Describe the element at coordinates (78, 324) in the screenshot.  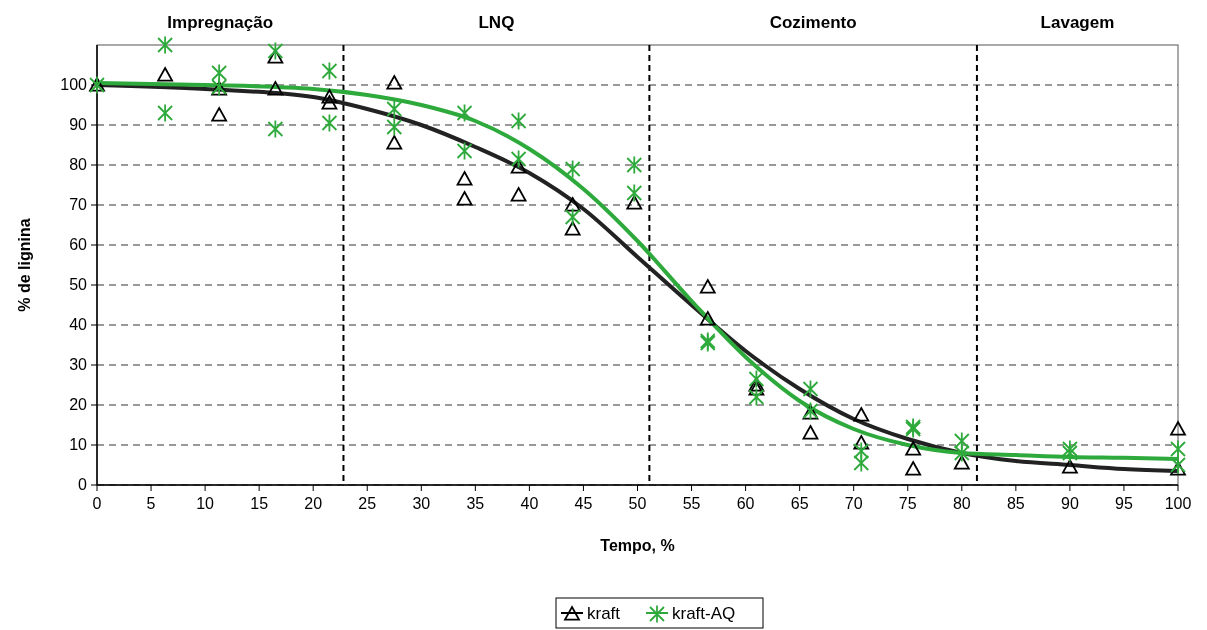
I see `y-tick-label: 40` at that location.